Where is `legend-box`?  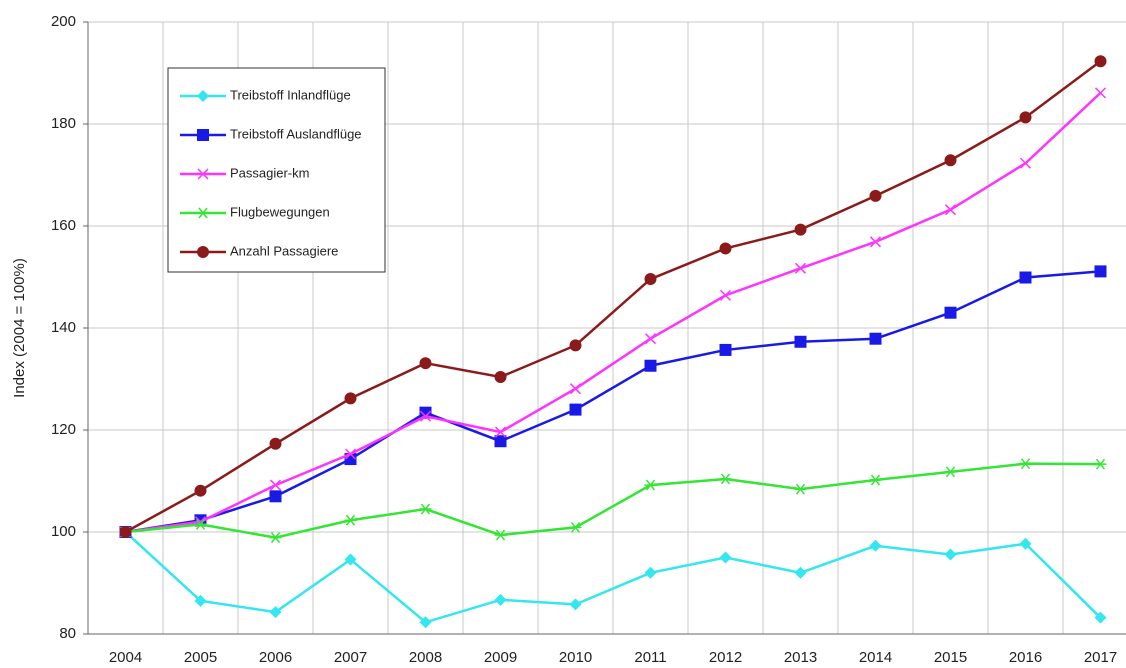 legend-box is located at coordinates (276, 170).